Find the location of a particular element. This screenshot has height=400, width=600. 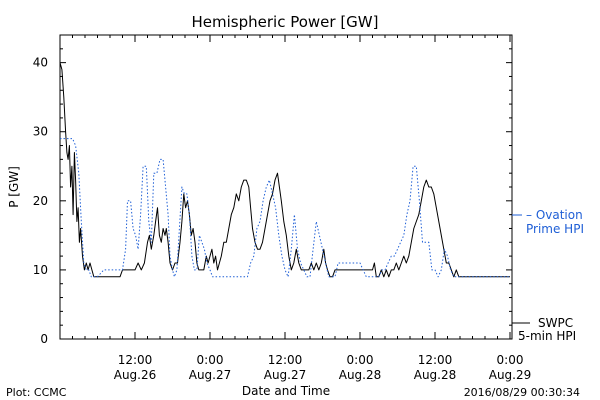

y-tick-label: 0 is located at coordinates (44, 339).